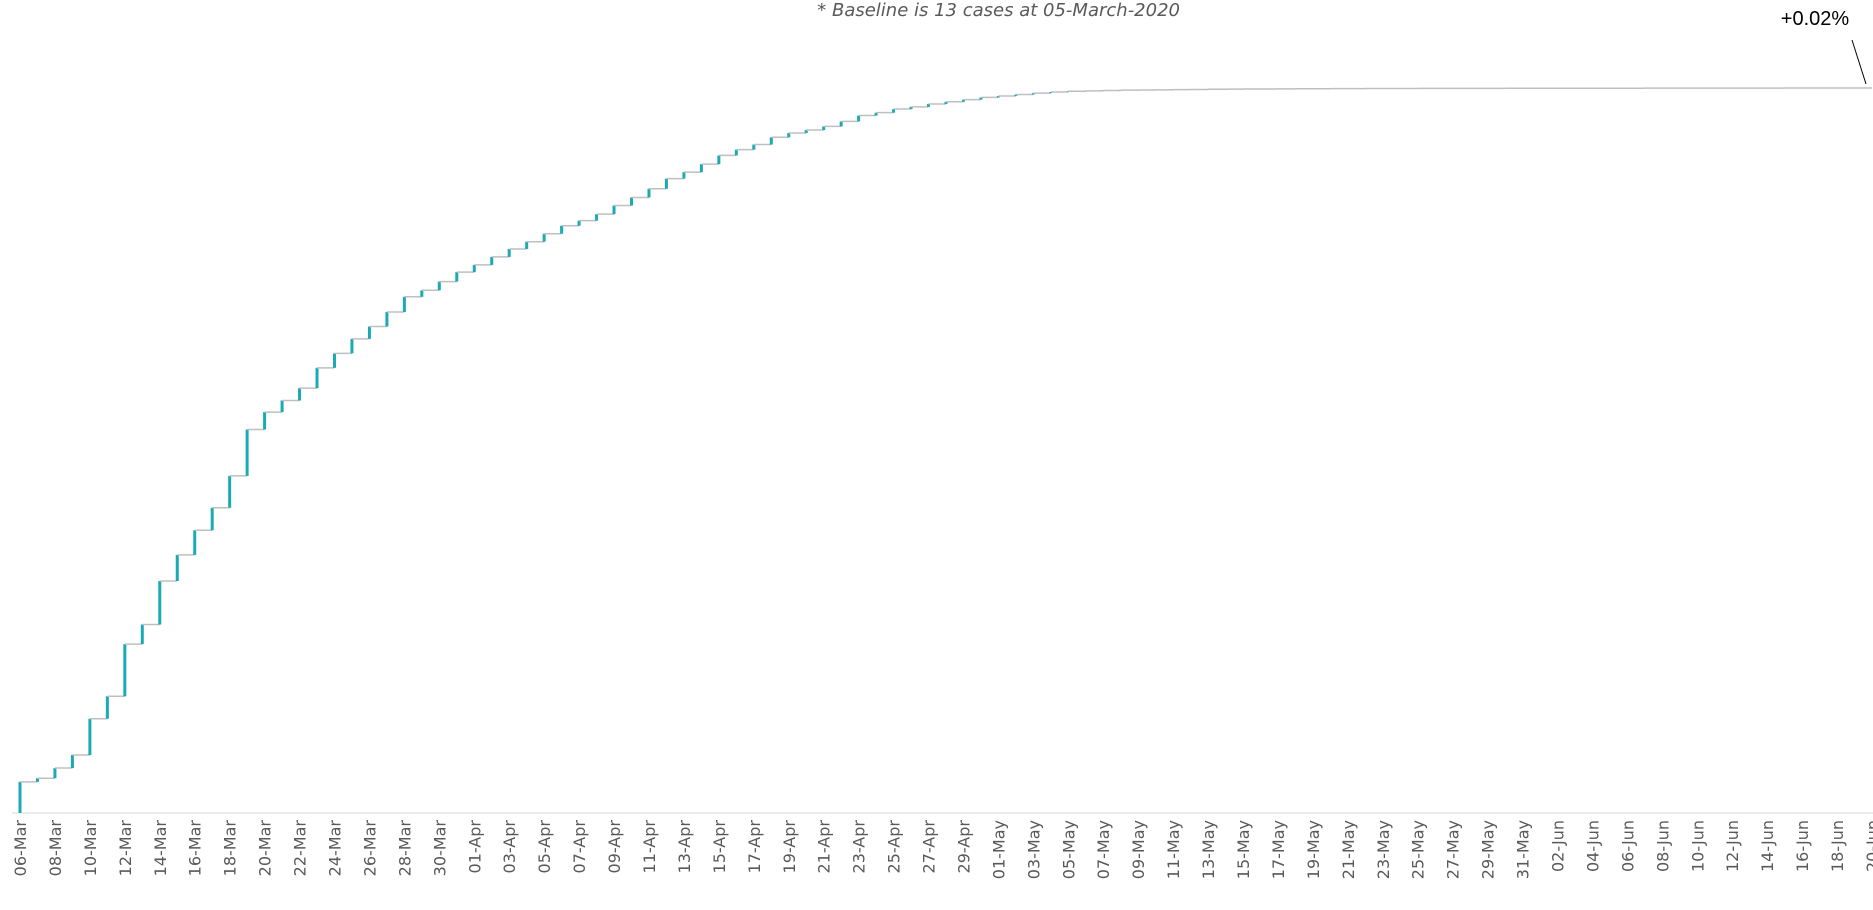  Describe the element at coordinates (1802, 846) in the screenshot. I see `x-tick-label: 16-Jun` at that location.